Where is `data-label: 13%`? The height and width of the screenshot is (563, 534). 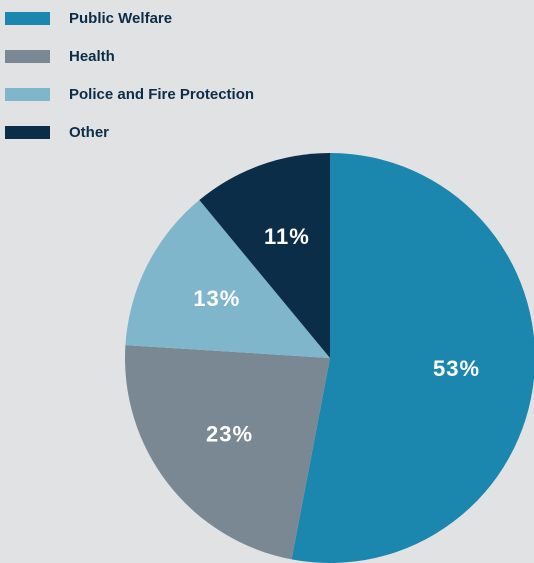 data-label: 13% is located at coordinates (216, 298).